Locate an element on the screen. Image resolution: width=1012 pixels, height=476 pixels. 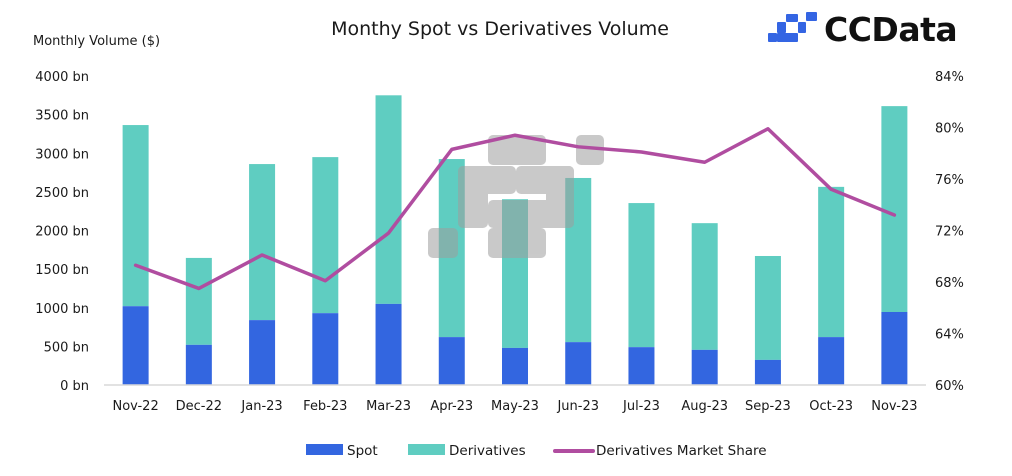
legend-swatch-spot is located at coordinates (324, 449).